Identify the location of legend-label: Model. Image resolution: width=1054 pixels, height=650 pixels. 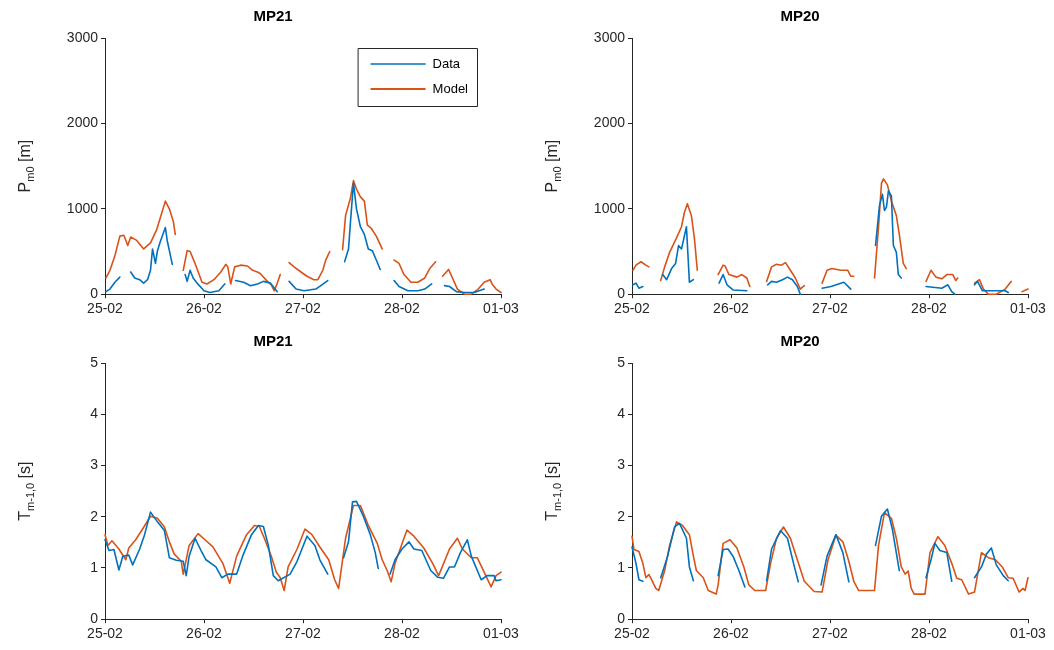
(450, 88).